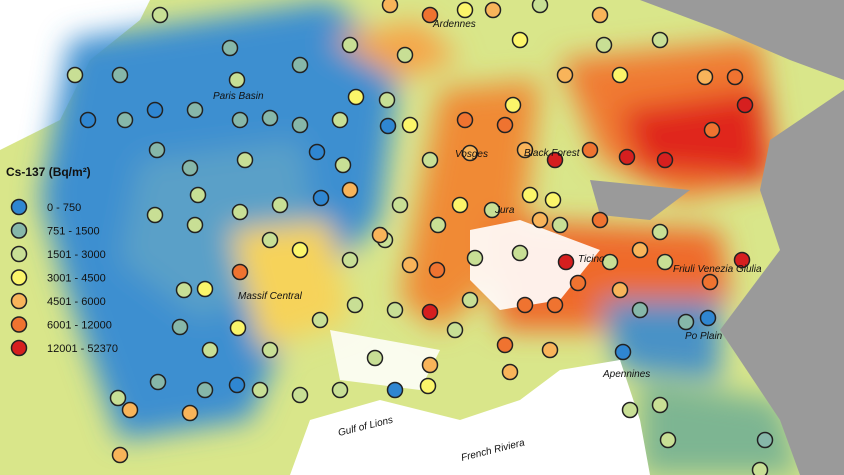 Image resolution: width=844 pixels, height=475 pixels. I want to click on legend-label: 1501 - 3000, so click(76, 255).